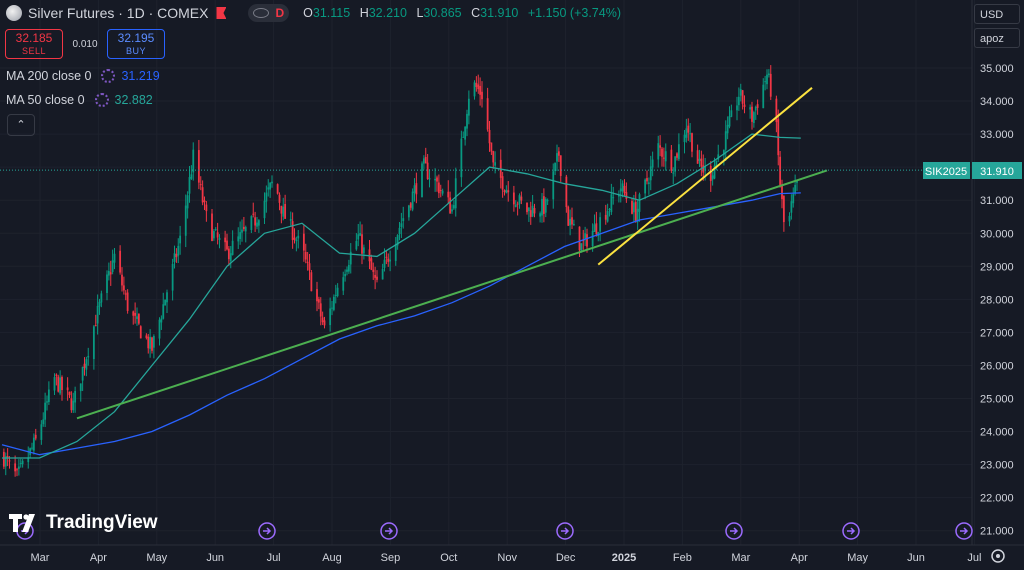 This screenshot has width=1024, height=570. I want to click on low-value: 30.865, so click(442, 13).